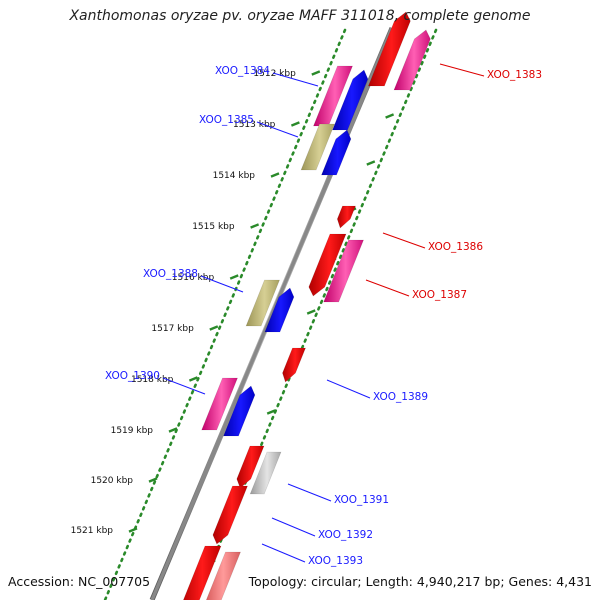  What do you see at coordinates (242, 71) in the screenshot?
I see `gene-label-text: XOO_1384` at bounding box center [242, 71].